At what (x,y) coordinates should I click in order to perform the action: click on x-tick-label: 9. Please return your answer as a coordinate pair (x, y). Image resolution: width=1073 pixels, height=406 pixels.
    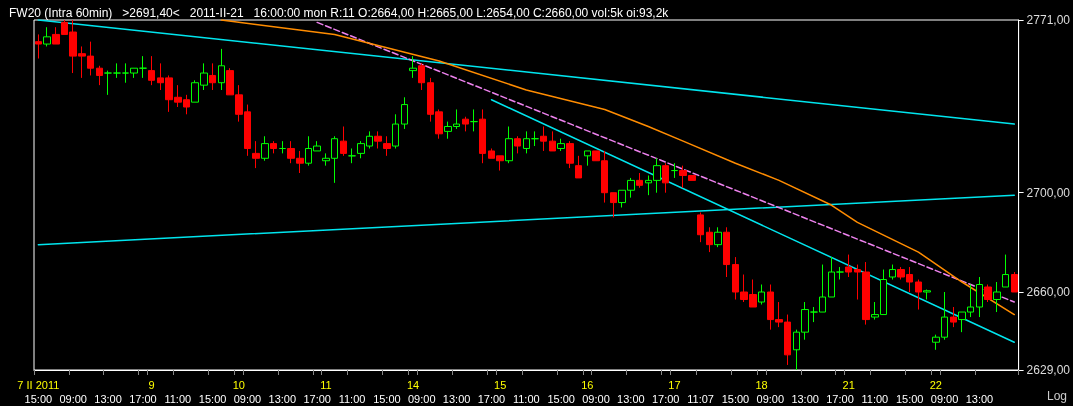
    Looking at the image, I should click on (151, 385).